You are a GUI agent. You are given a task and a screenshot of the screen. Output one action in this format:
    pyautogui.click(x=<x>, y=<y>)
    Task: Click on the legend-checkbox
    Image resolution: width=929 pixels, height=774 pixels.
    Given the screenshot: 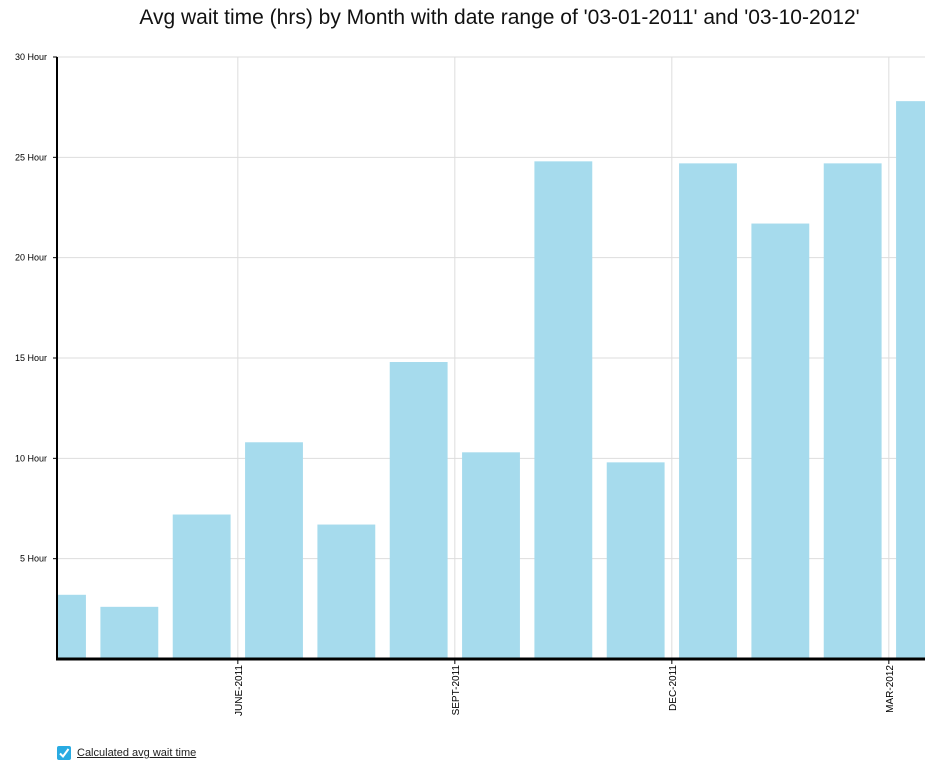 What is the action you would take?
    pyautogui.click(x=64, y=753)
    